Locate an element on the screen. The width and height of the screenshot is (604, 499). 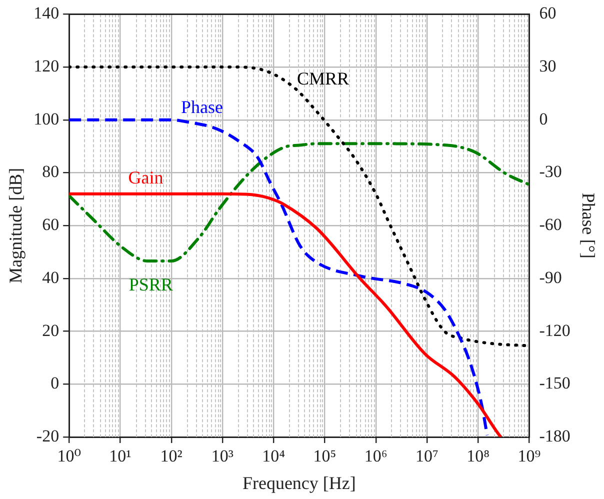
x-tick-label: 10⁶ is located at coordinates (376, 456).